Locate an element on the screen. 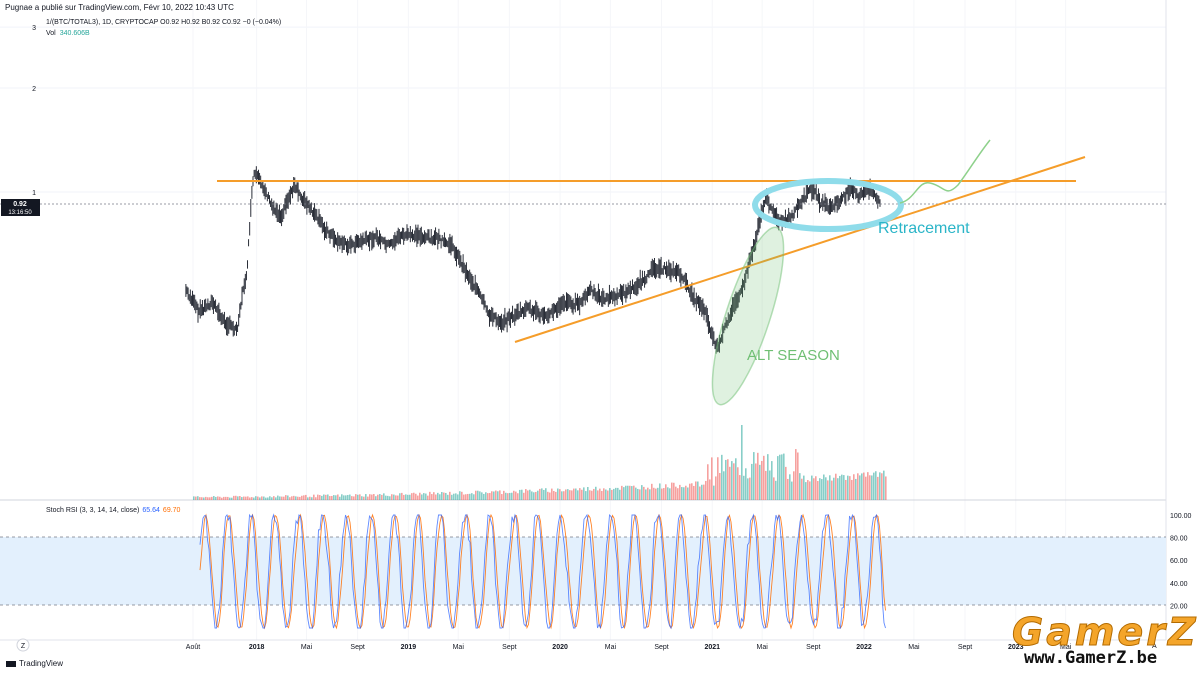 The width and height of the screenshot is (1200, 673). stoch-label: Stoch RSI (3, 3, 14, 14, close) is located at coordinates (93, 510).